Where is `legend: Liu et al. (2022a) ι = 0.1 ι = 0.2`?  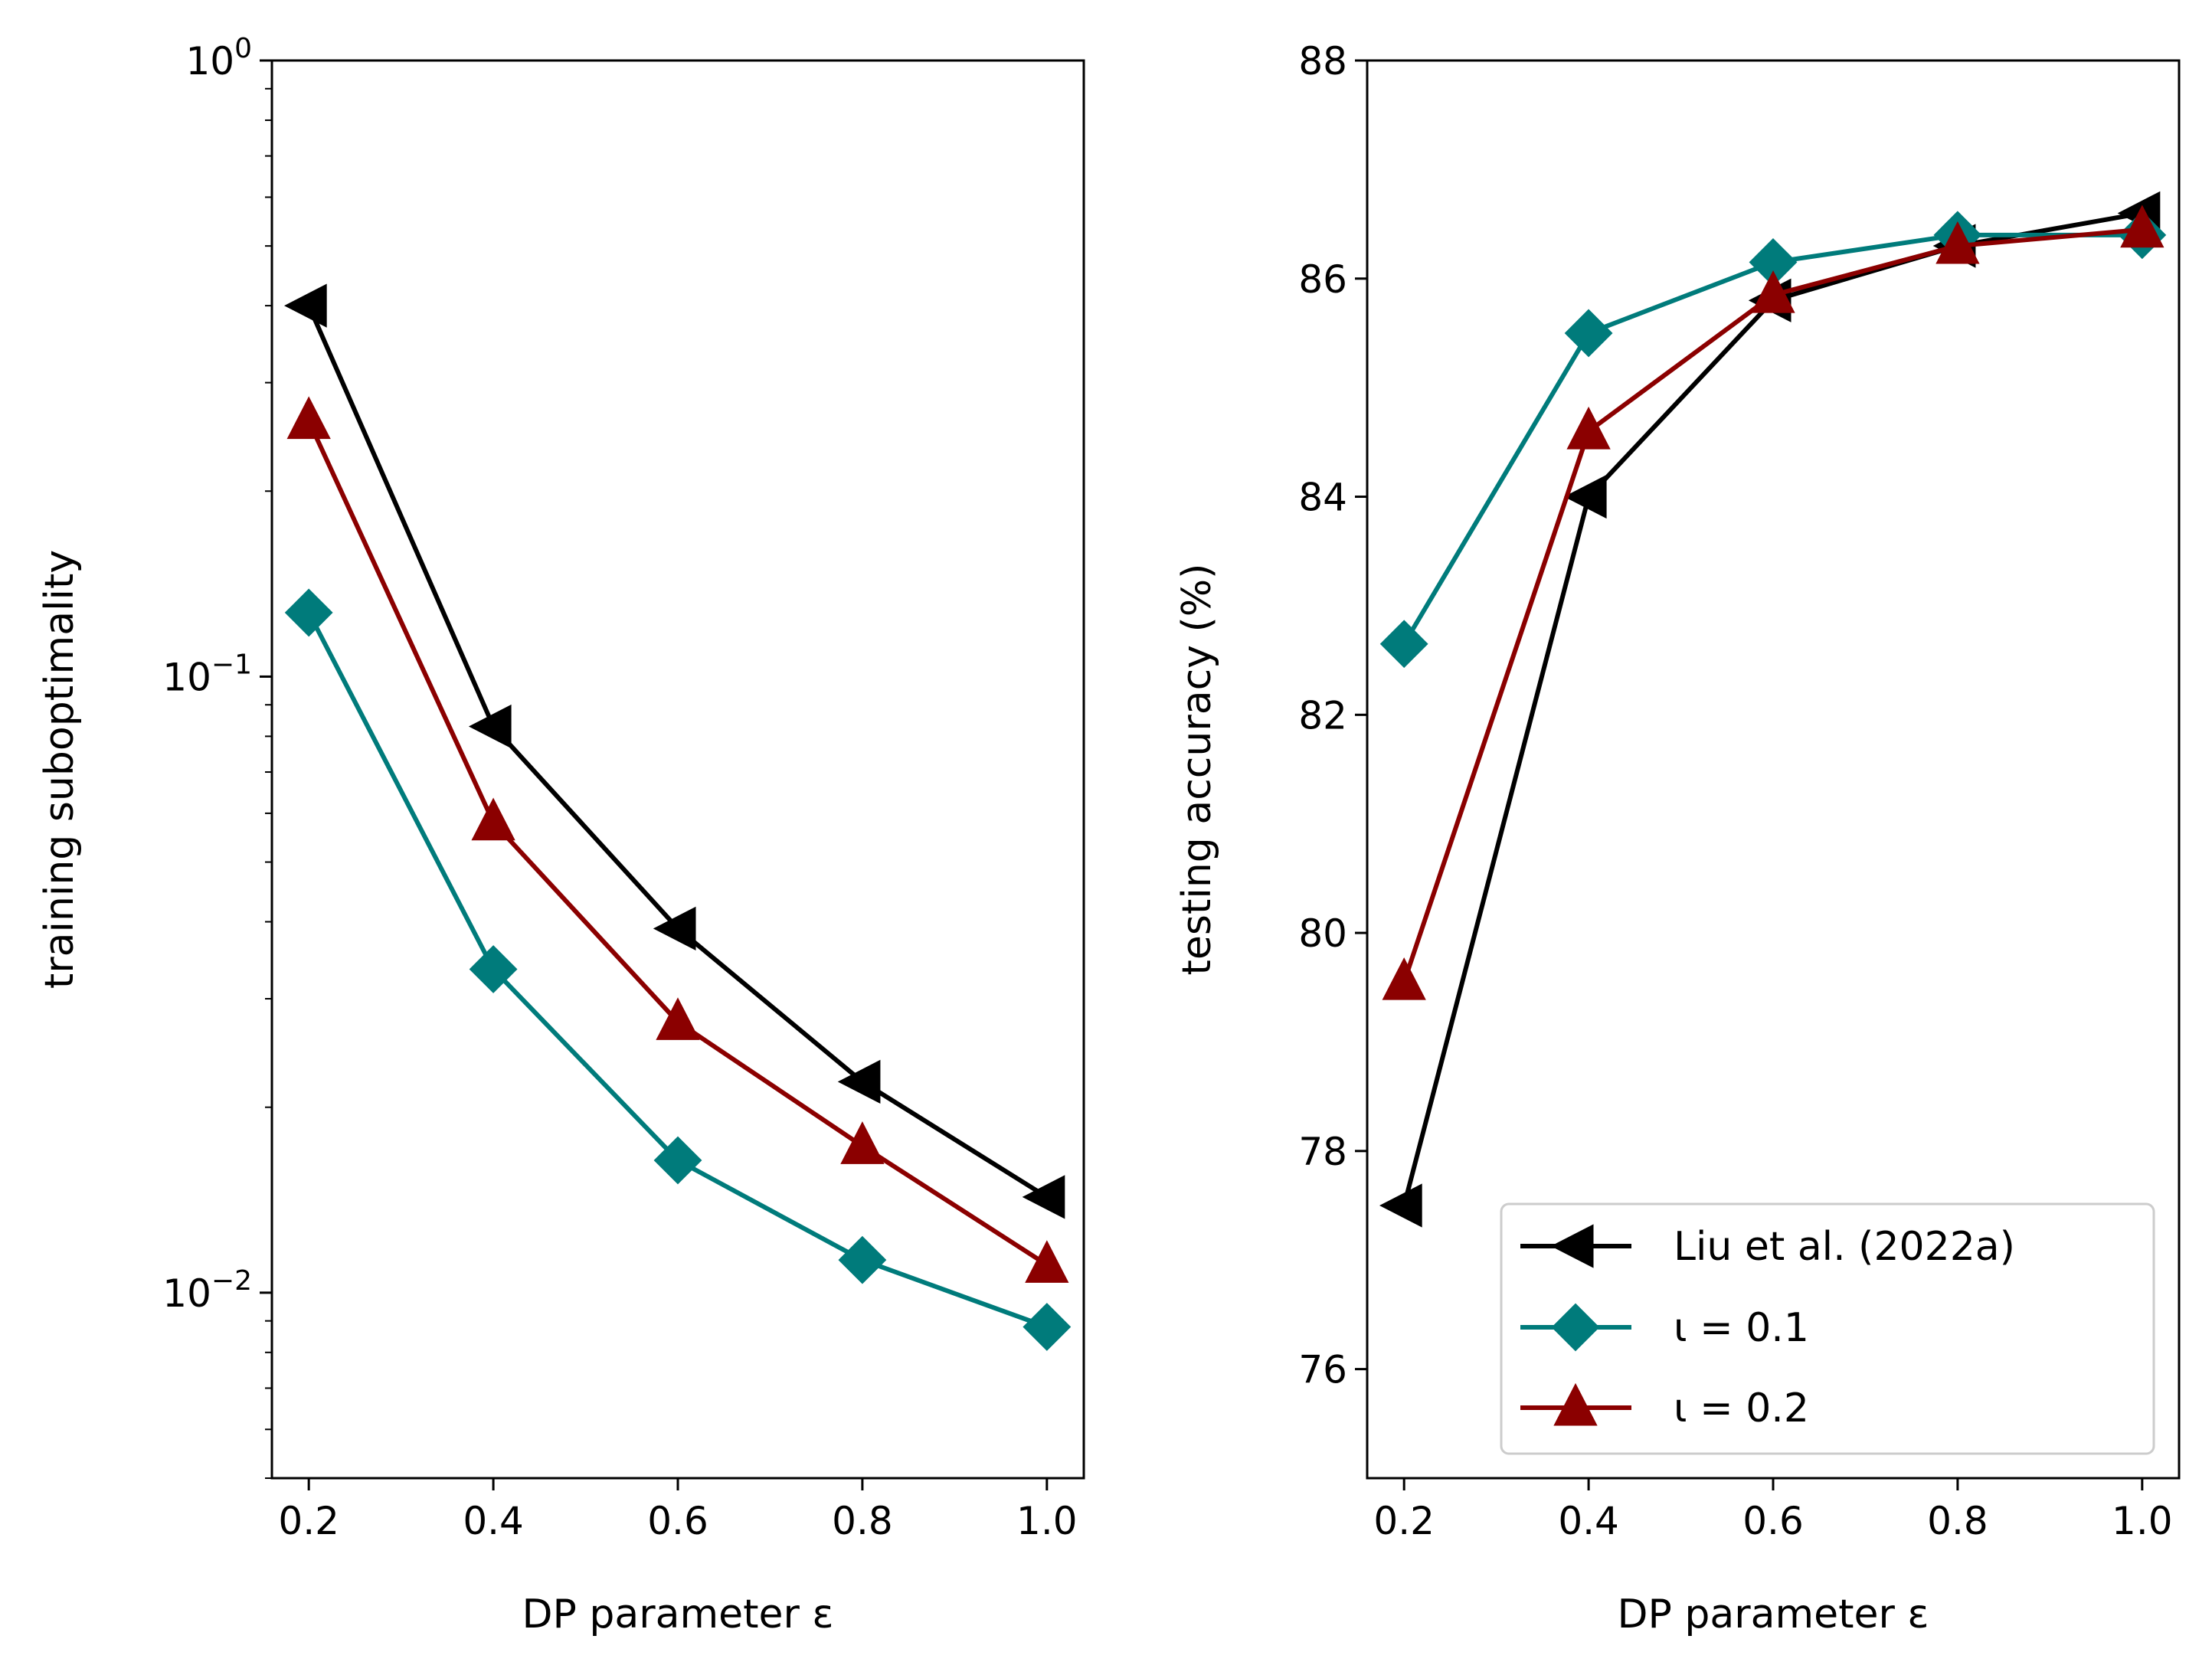
legend: Liu et al. (2022a) ι = 0.1 ι = 0.2 is located at coordinates (1827, 1328).